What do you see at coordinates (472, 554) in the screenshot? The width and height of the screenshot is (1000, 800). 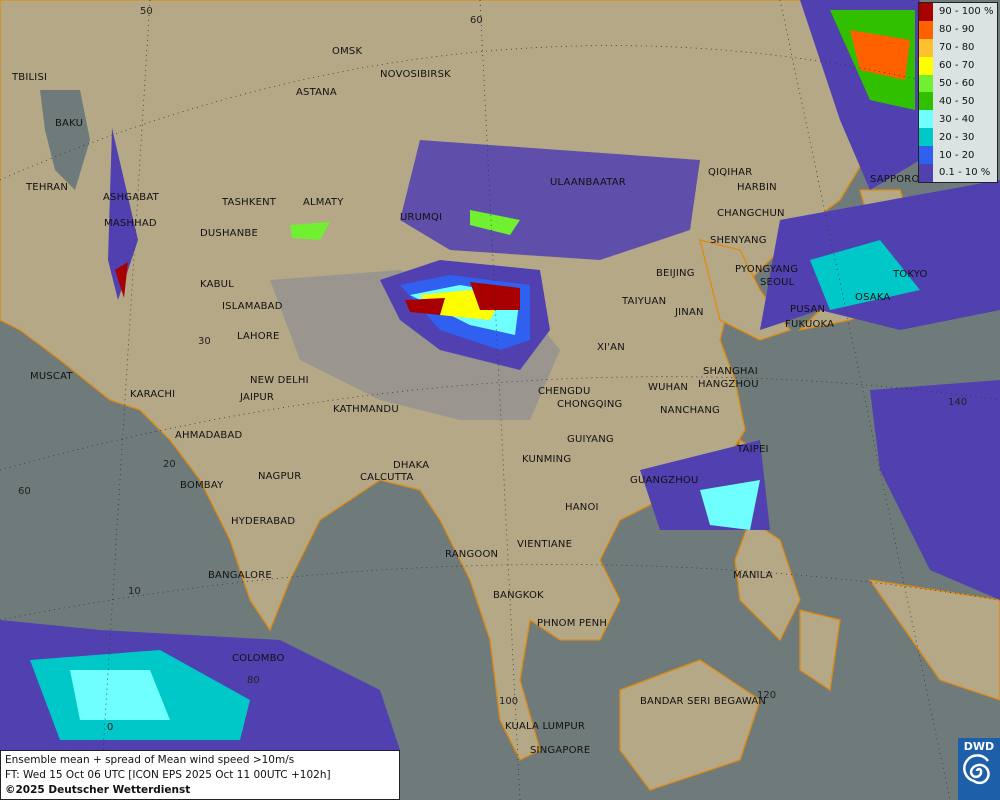 I see `city-label: RANGOON` at bounding box center [472, 554].